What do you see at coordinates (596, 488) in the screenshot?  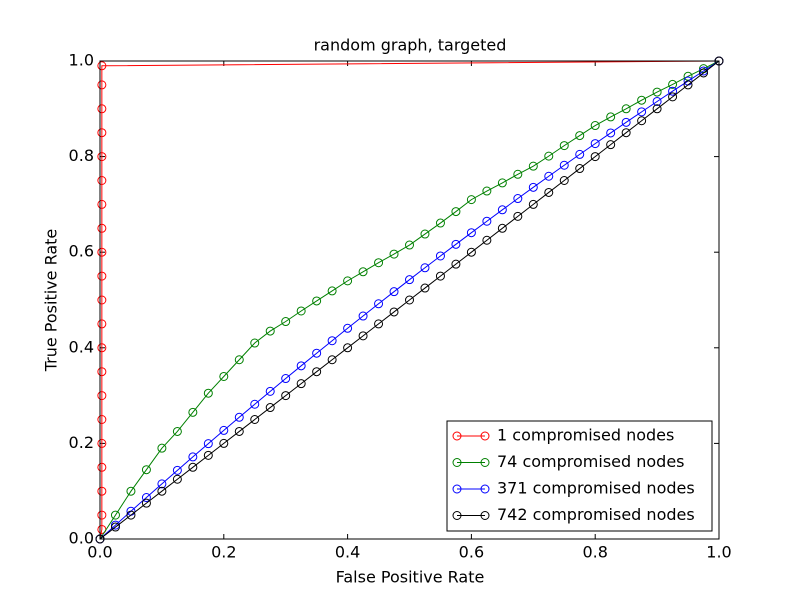 I see `legend-label: 371 compromised nodes` at bounding box center [596, 488].